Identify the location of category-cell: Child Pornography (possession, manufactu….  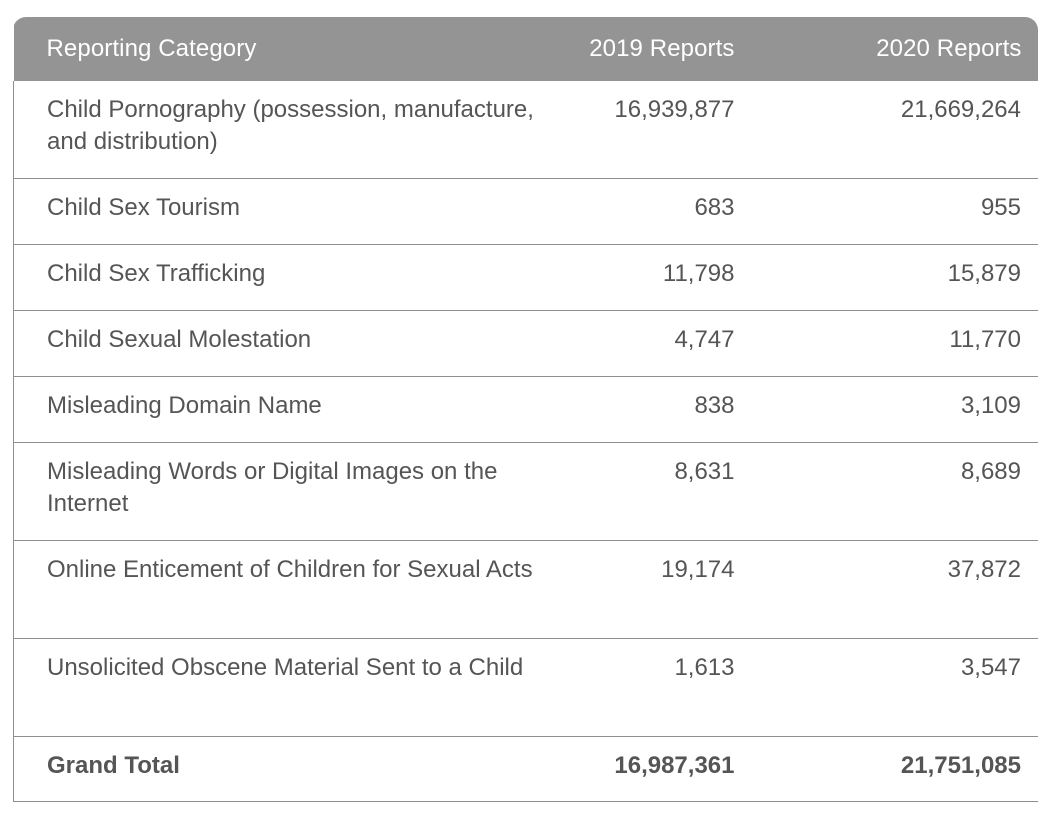
(282, 130).